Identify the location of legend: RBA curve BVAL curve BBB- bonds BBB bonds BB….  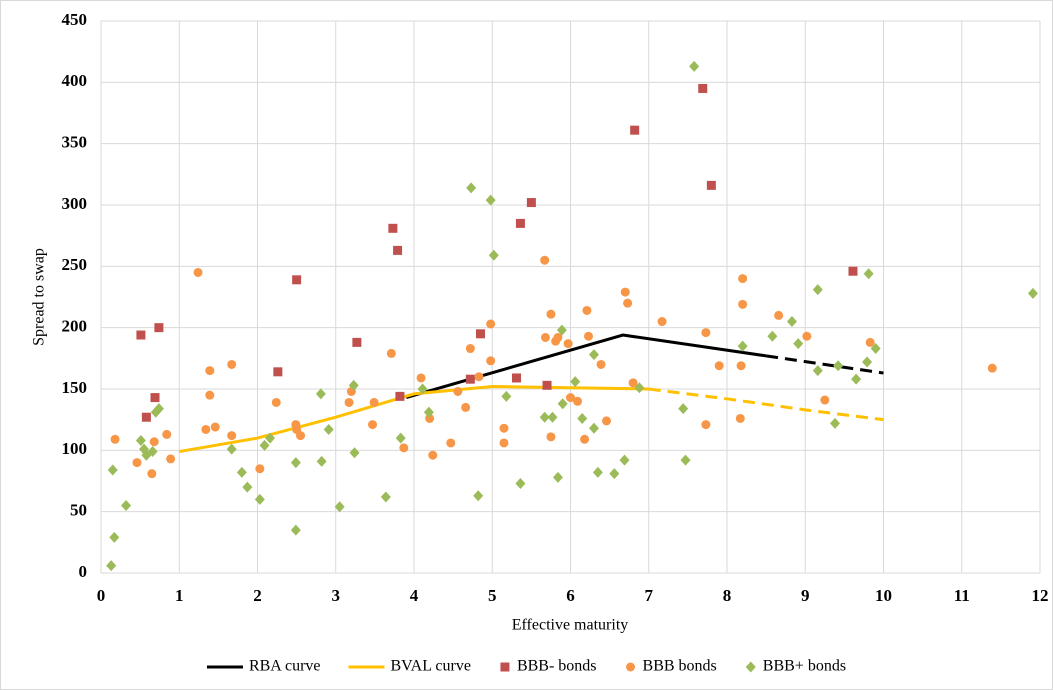
(526, 666).